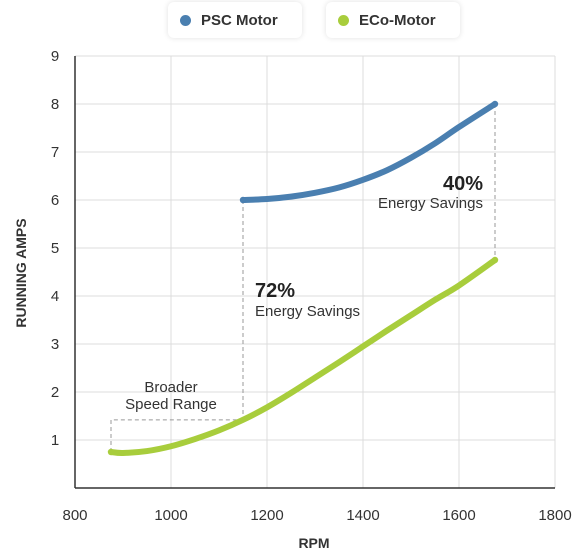 The width and height of the screenshot is (579, 550). Describe the element at coordinates (185, 20) in the screenshot. I see `legend-swatch-psc-motor` at that location.